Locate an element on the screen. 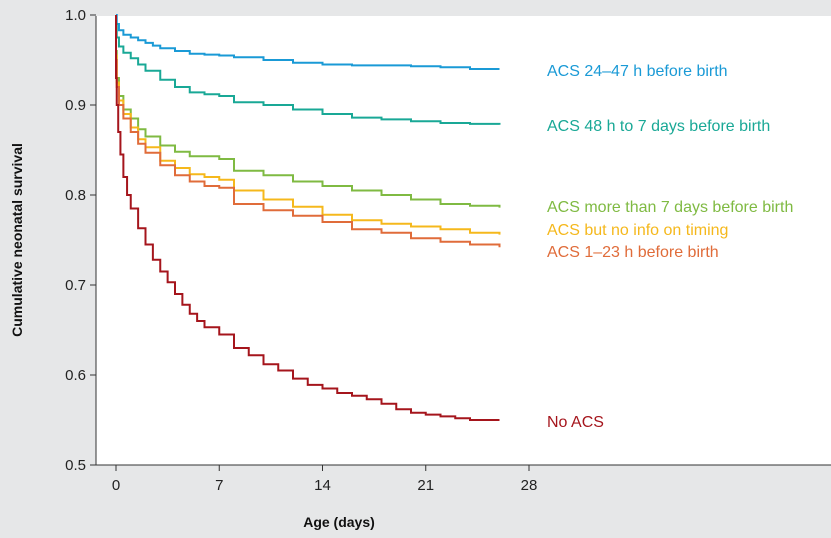 This screenshot has width=831, height=538. y-tick-label: 0.9 is located at coordinates (75, 105).